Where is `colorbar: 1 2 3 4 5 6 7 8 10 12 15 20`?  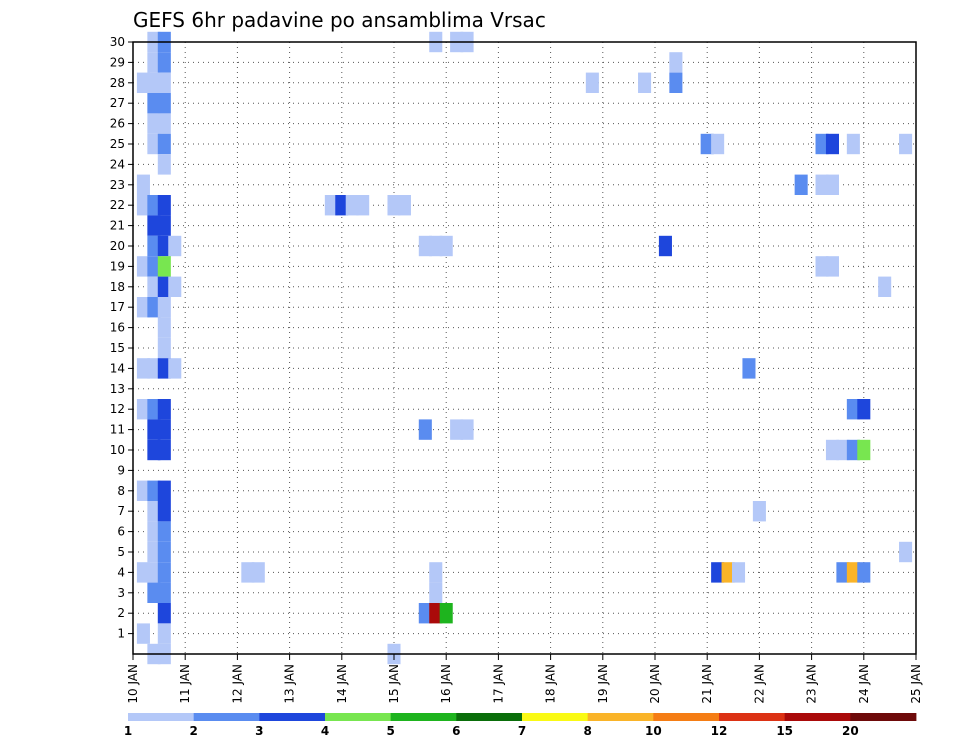
colorbar: 1 2 3 4 5 6 7 8 10 12 15 20 is located at coordinates (520, 725).